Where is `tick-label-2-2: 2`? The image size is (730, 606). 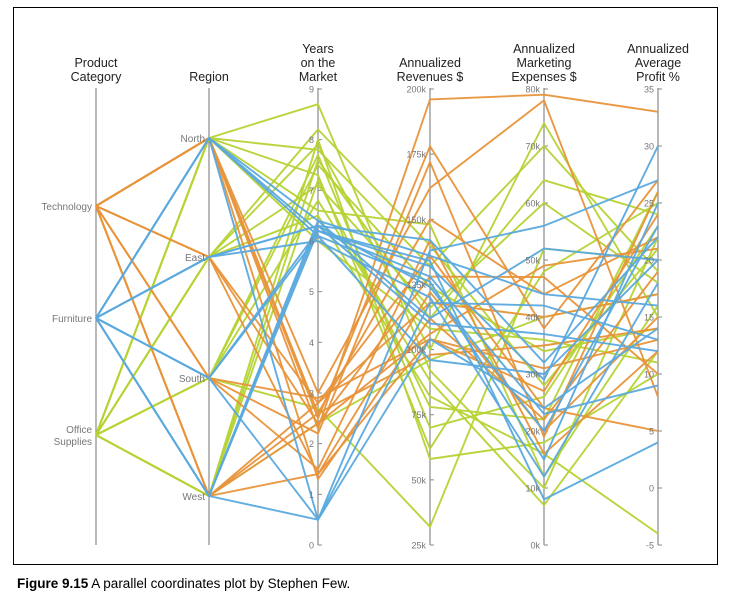
tick-label-2-2: 2 is located at coordinates (311, 444).